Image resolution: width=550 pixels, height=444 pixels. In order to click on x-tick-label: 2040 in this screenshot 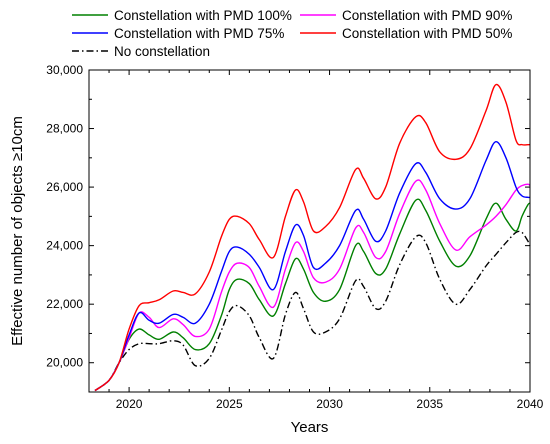, I will do `click(530, 404)`.